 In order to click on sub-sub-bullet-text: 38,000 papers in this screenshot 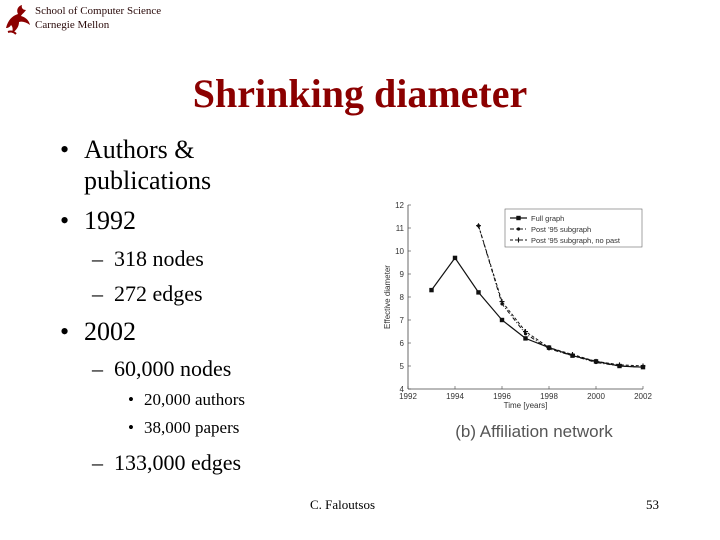, I will do `click(192, 427)`.